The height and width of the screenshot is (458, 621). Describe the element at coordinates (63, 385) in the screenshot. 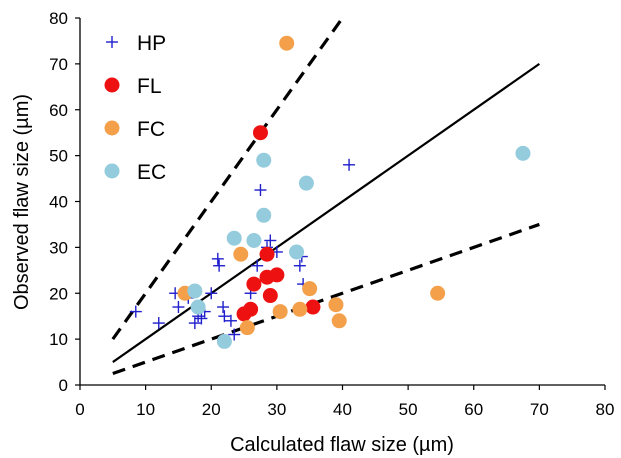

I see `y-tick-label: 0` at that location.